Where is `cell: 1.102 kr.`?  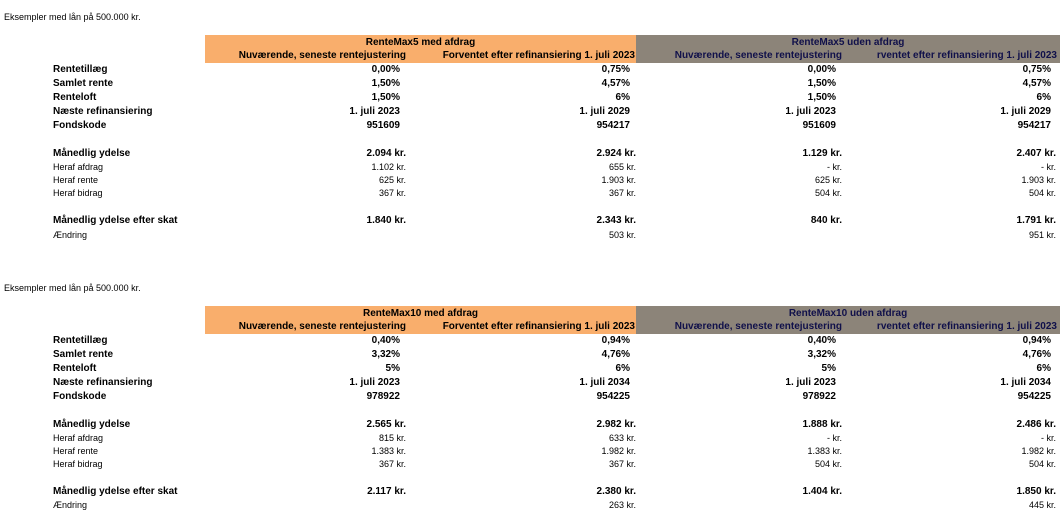
cell: 1.102 kr. is located at coordinates (388, 167).